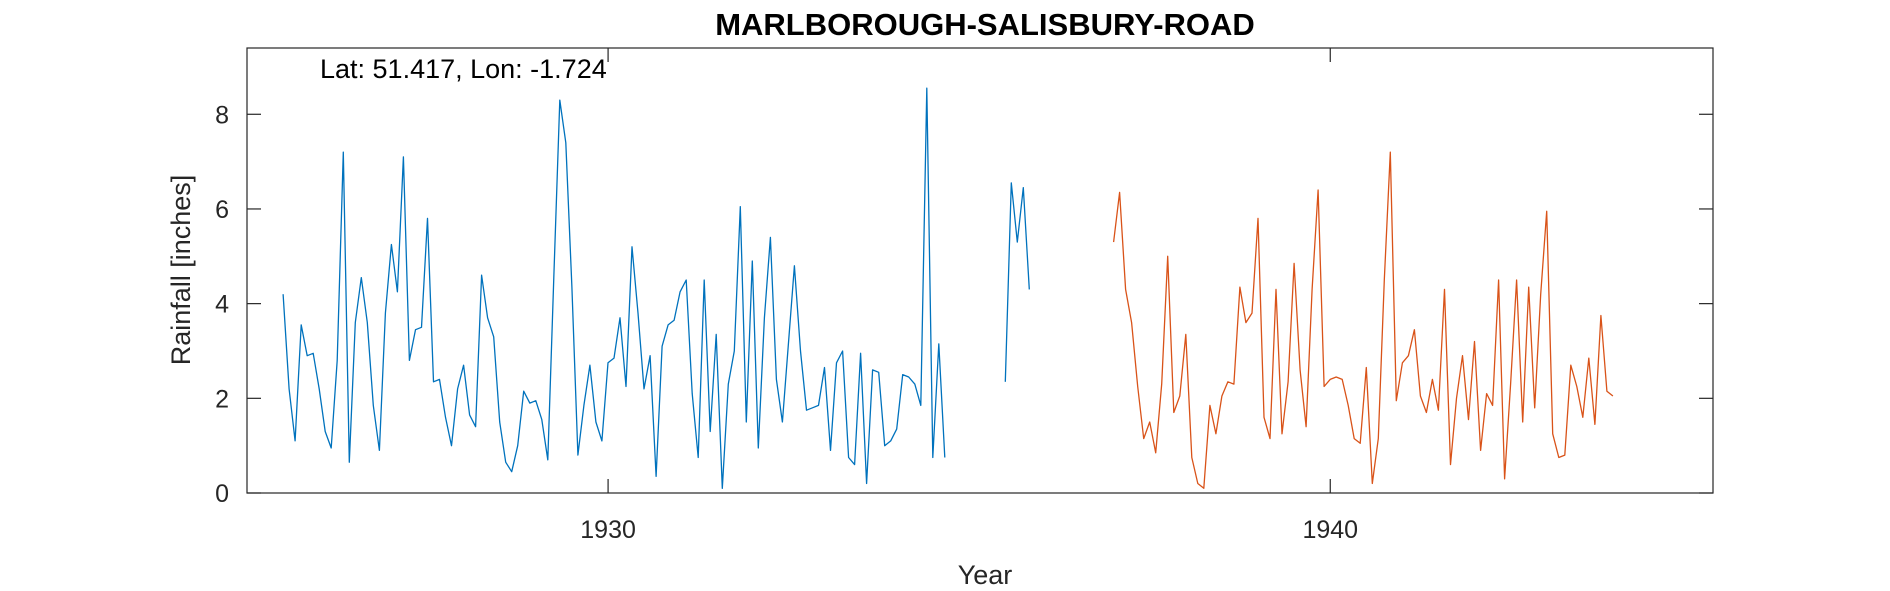 The image size is (1890, 591). What do you see at coordinates (222, 305) in the screenshot?
I see `y-tick-label: 4` at bounding box center [222, 305].